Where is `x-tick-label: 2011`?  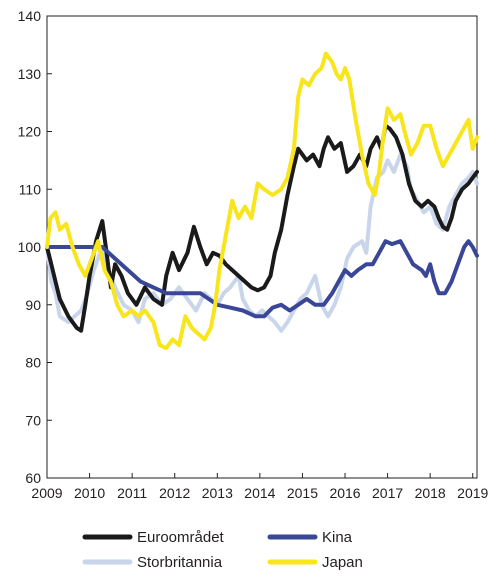
x-tick-label: 2011 is located at coordinates (132, 493).